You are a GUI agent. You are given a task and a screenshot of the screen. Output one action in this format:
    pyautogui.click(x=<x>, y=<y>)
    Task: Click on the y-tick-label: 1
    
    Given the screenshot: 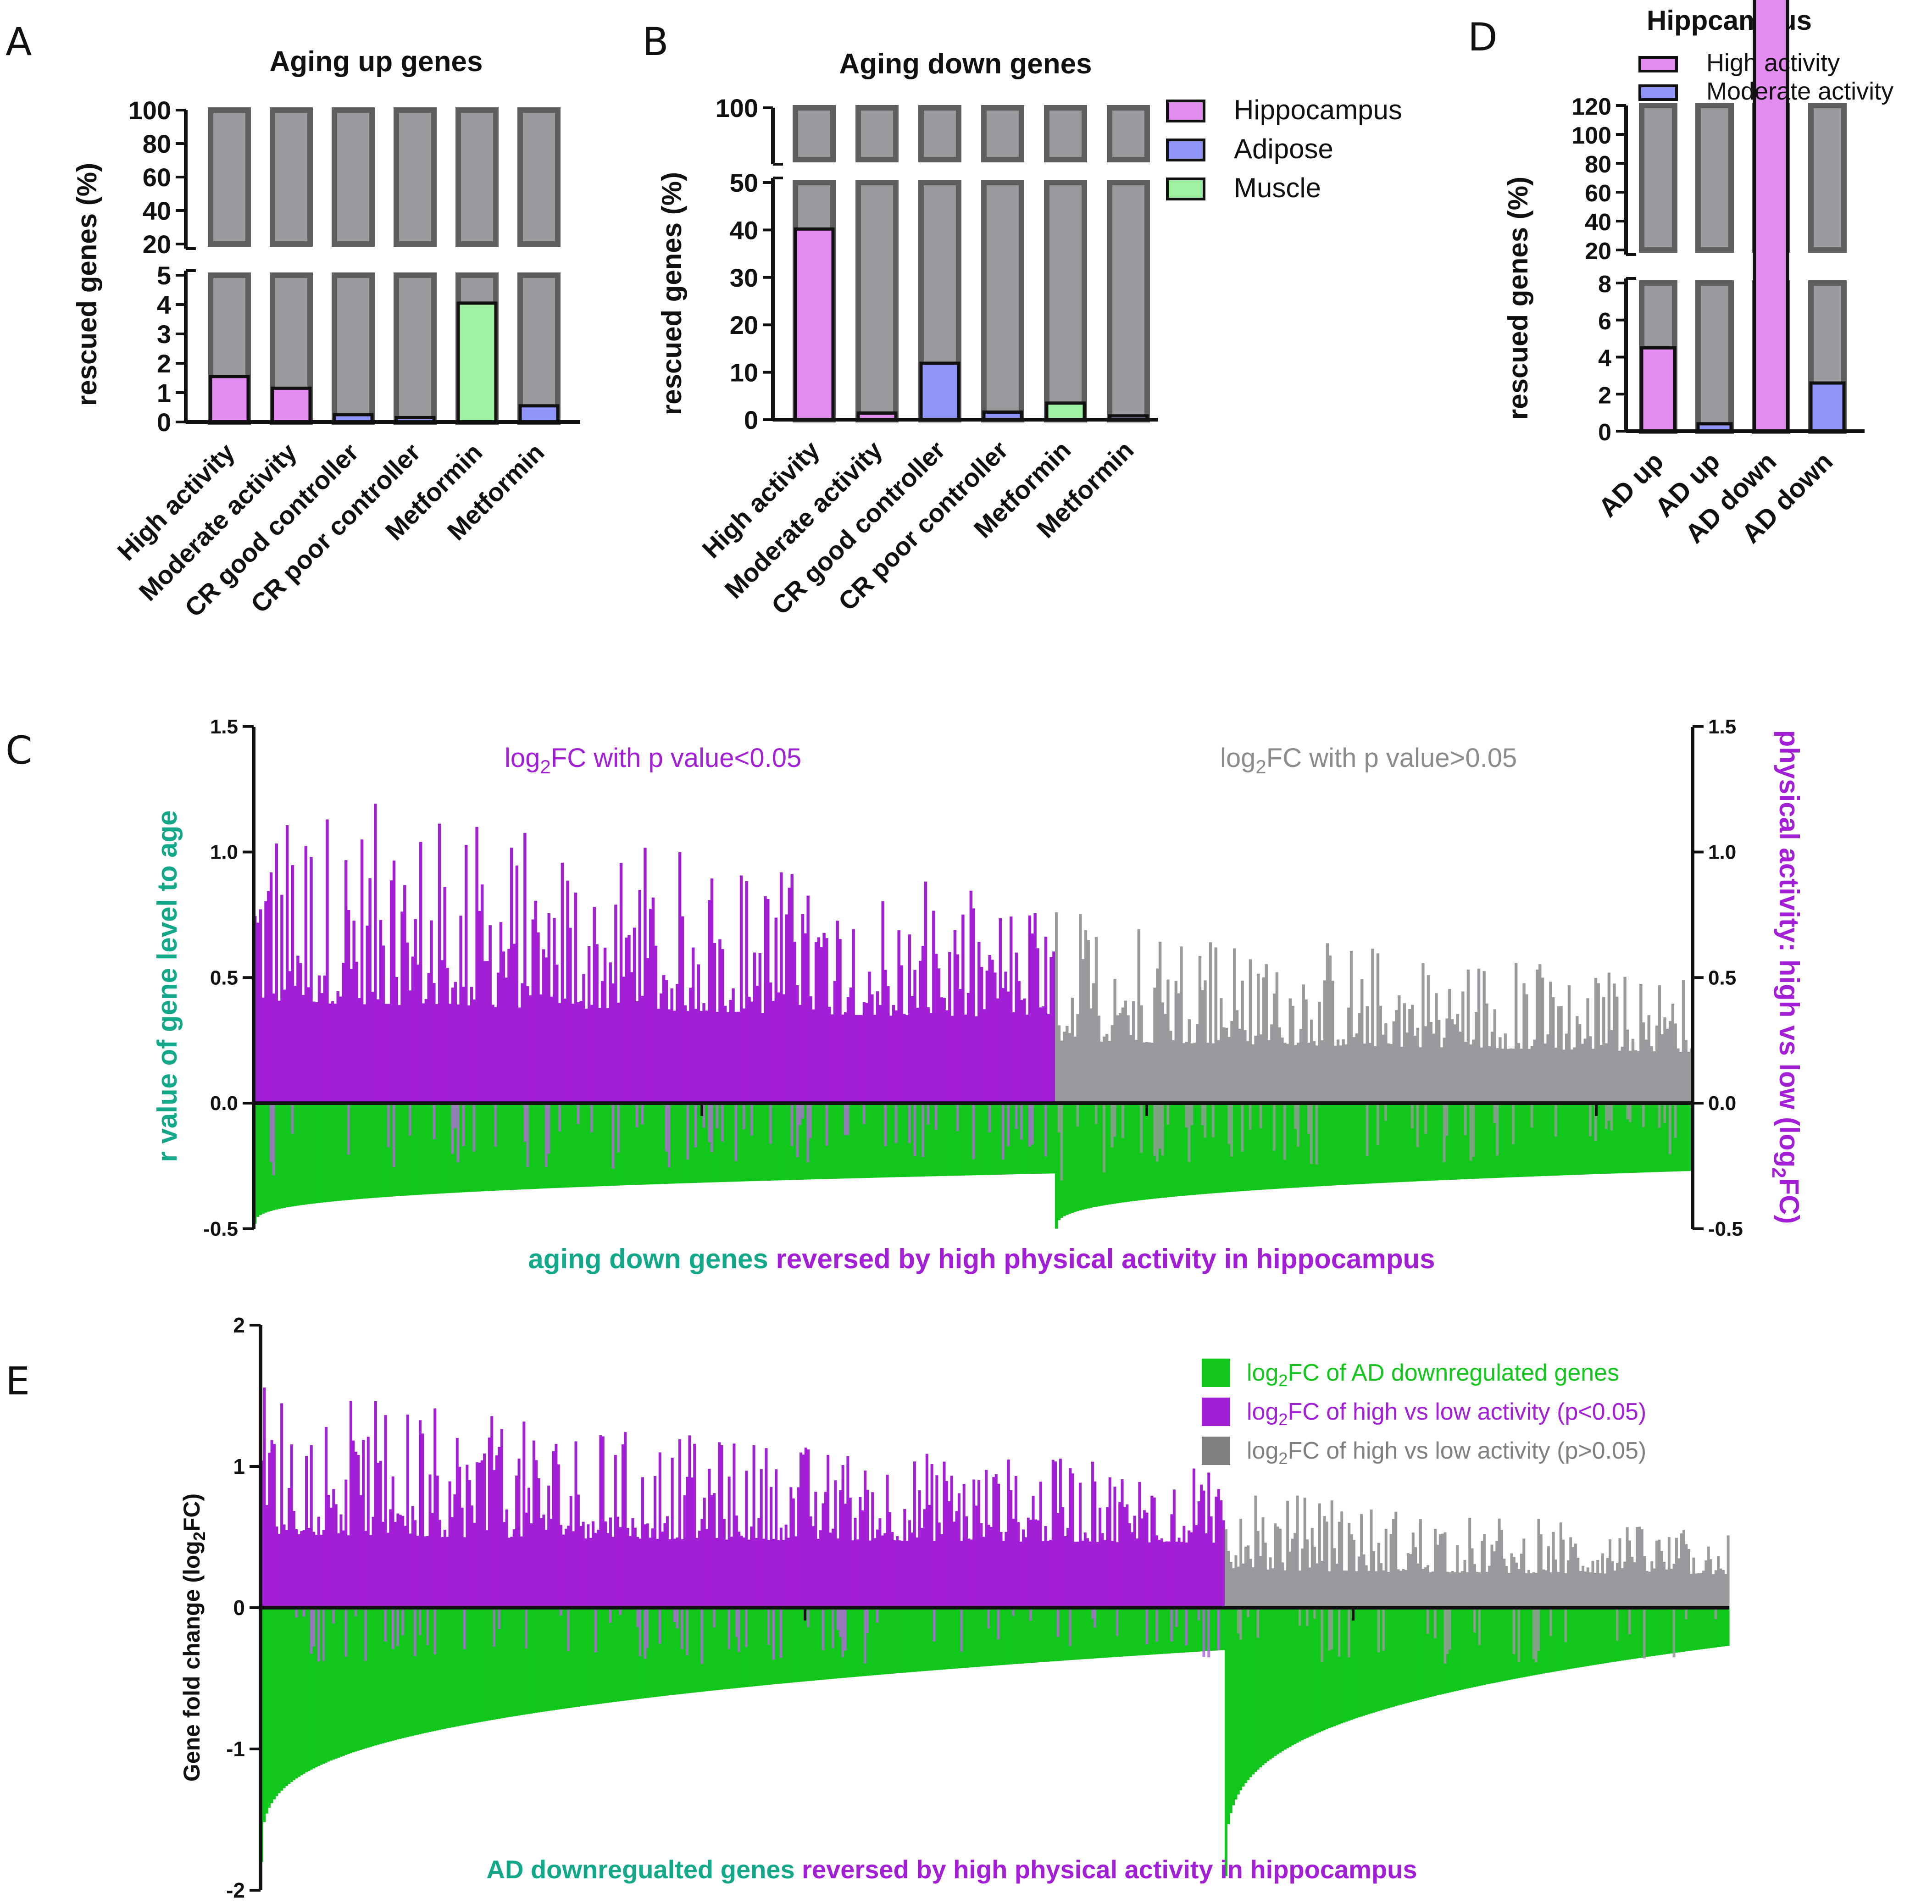 What is the action you would take?
    pyautogui.click(x=239, y=1466)
    